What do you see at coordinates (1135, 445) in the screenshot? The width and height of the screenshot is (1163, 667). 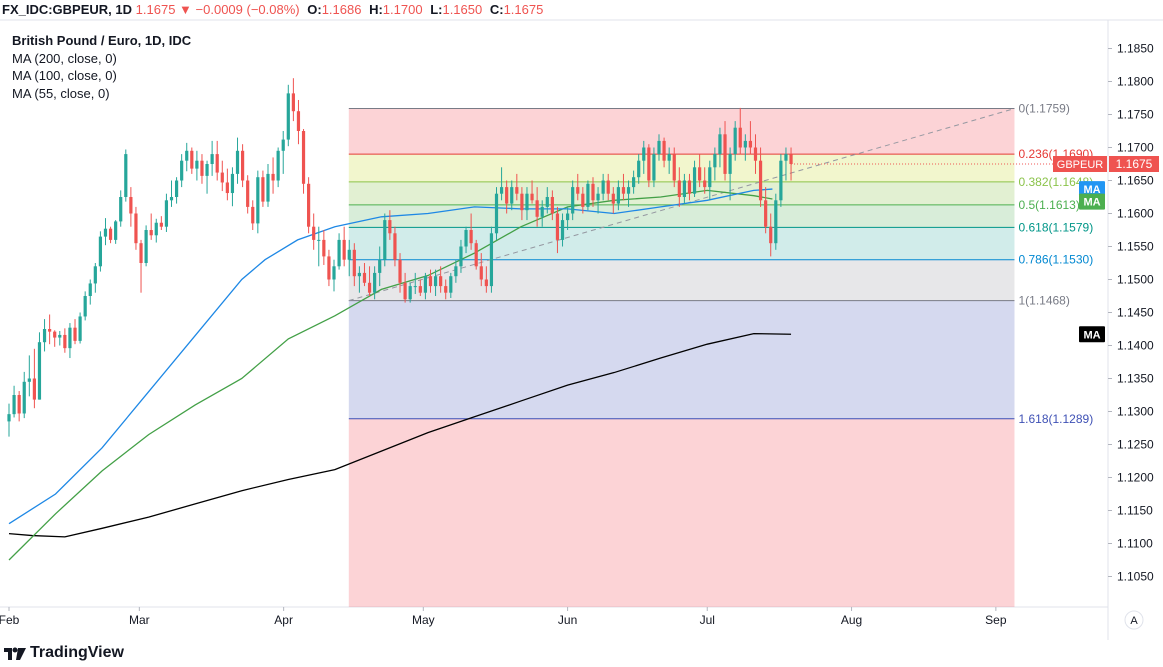 I see `y-tick-label: 1.1250` at bounding box center [1135, 445].